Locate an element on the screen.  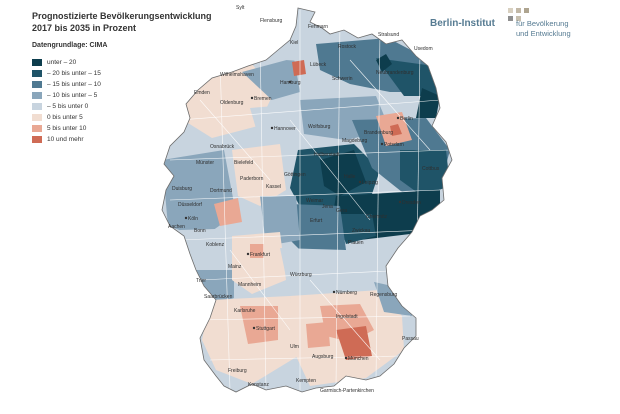
city-label: Gera is located at coordinates (341, 211).